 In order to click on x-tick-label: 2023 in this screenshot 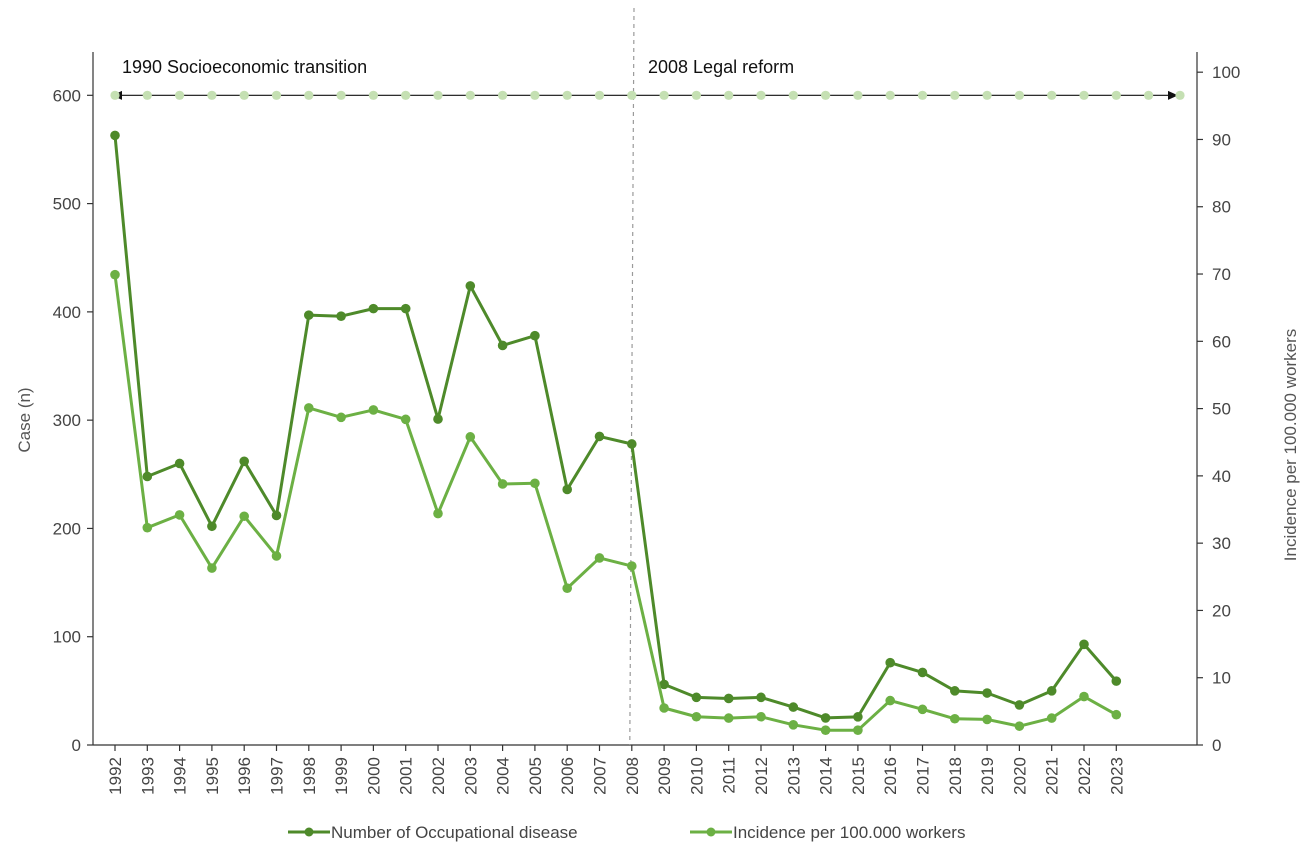, I will do `click(1116, 776)`.